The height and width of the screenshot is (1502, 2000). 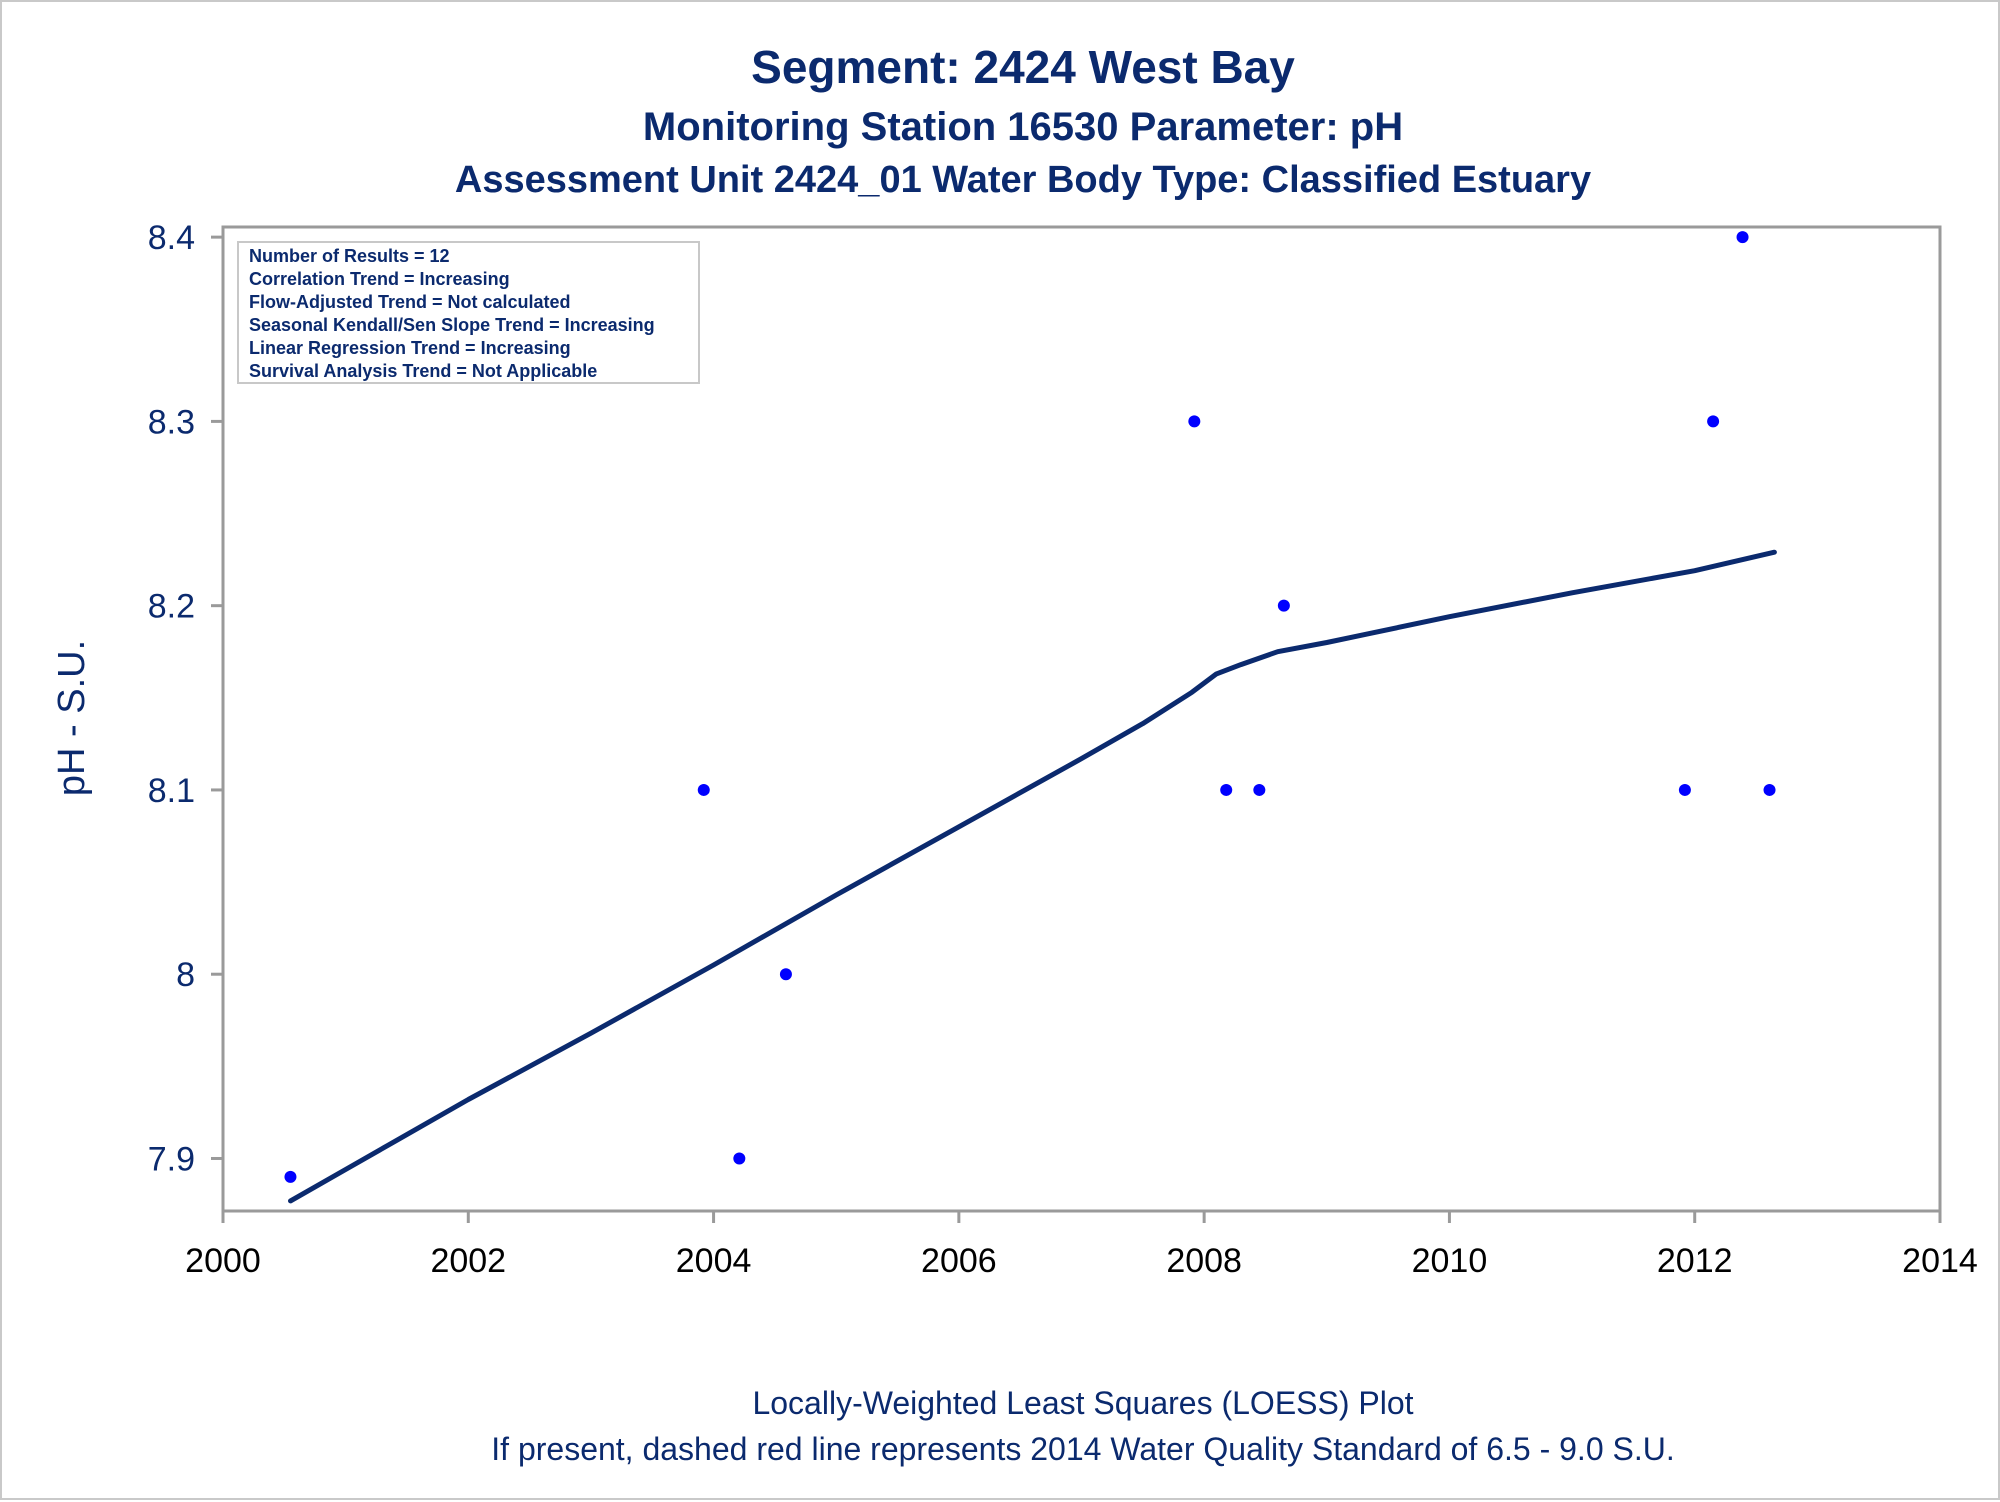 What do you see at coordinates (171, 422) in the screenshot?
I see `y-tick-label: 8.3` at bounding box center [171, 422].